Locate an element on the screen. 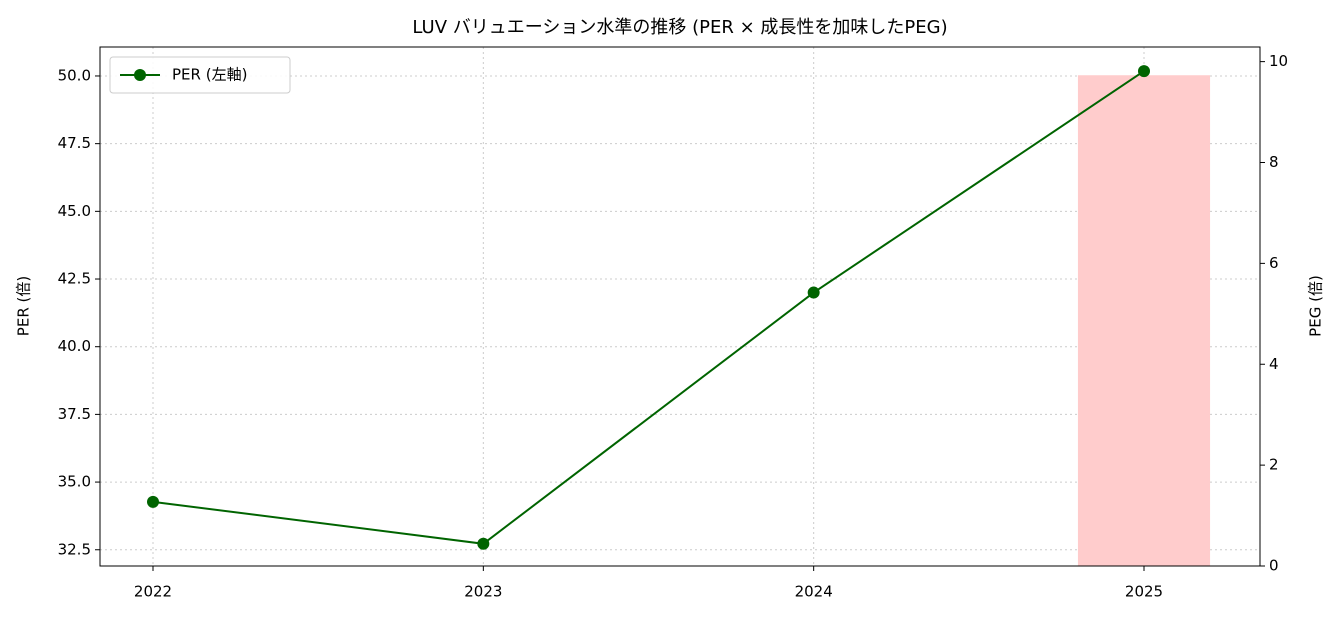  y-tick-label: 45.0 is located at coordinates (74, 211).